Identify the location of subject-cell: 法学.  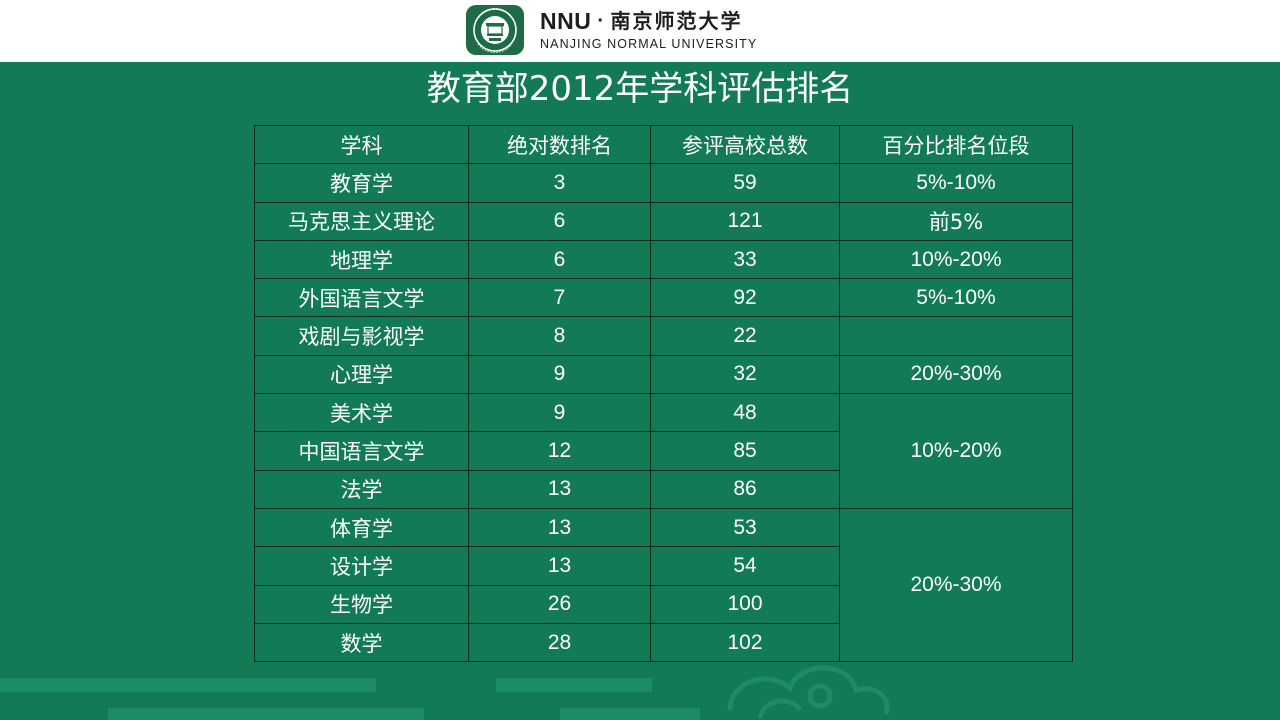
(361, 489).